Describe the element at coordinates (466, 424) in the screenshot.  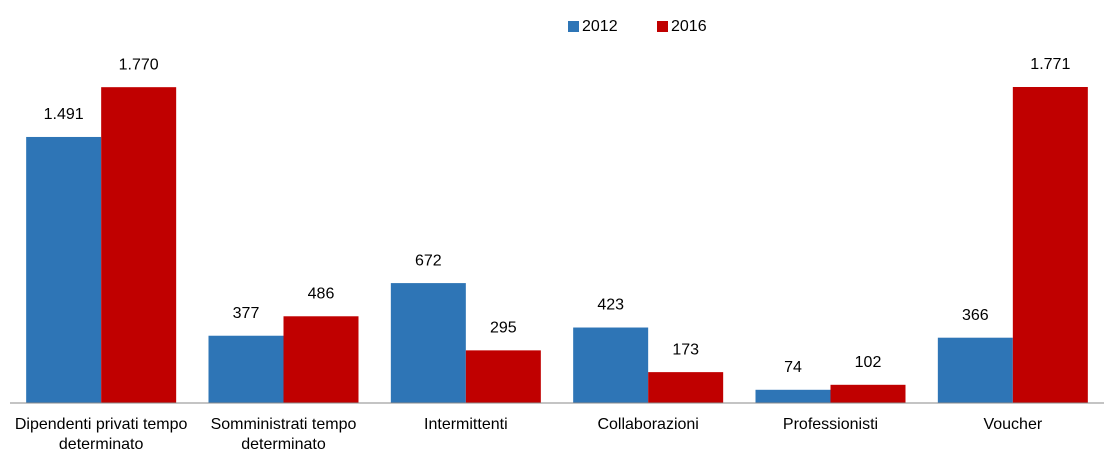
I see `x-tick-label: Intermittenti` at that location.